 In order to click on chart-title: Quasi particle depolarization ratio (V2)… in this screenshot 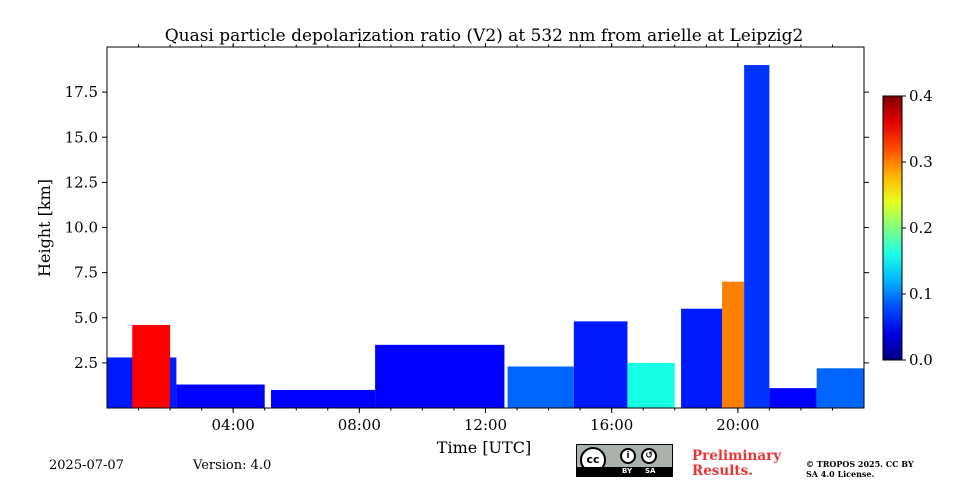, I will do `click(484, 36)`.